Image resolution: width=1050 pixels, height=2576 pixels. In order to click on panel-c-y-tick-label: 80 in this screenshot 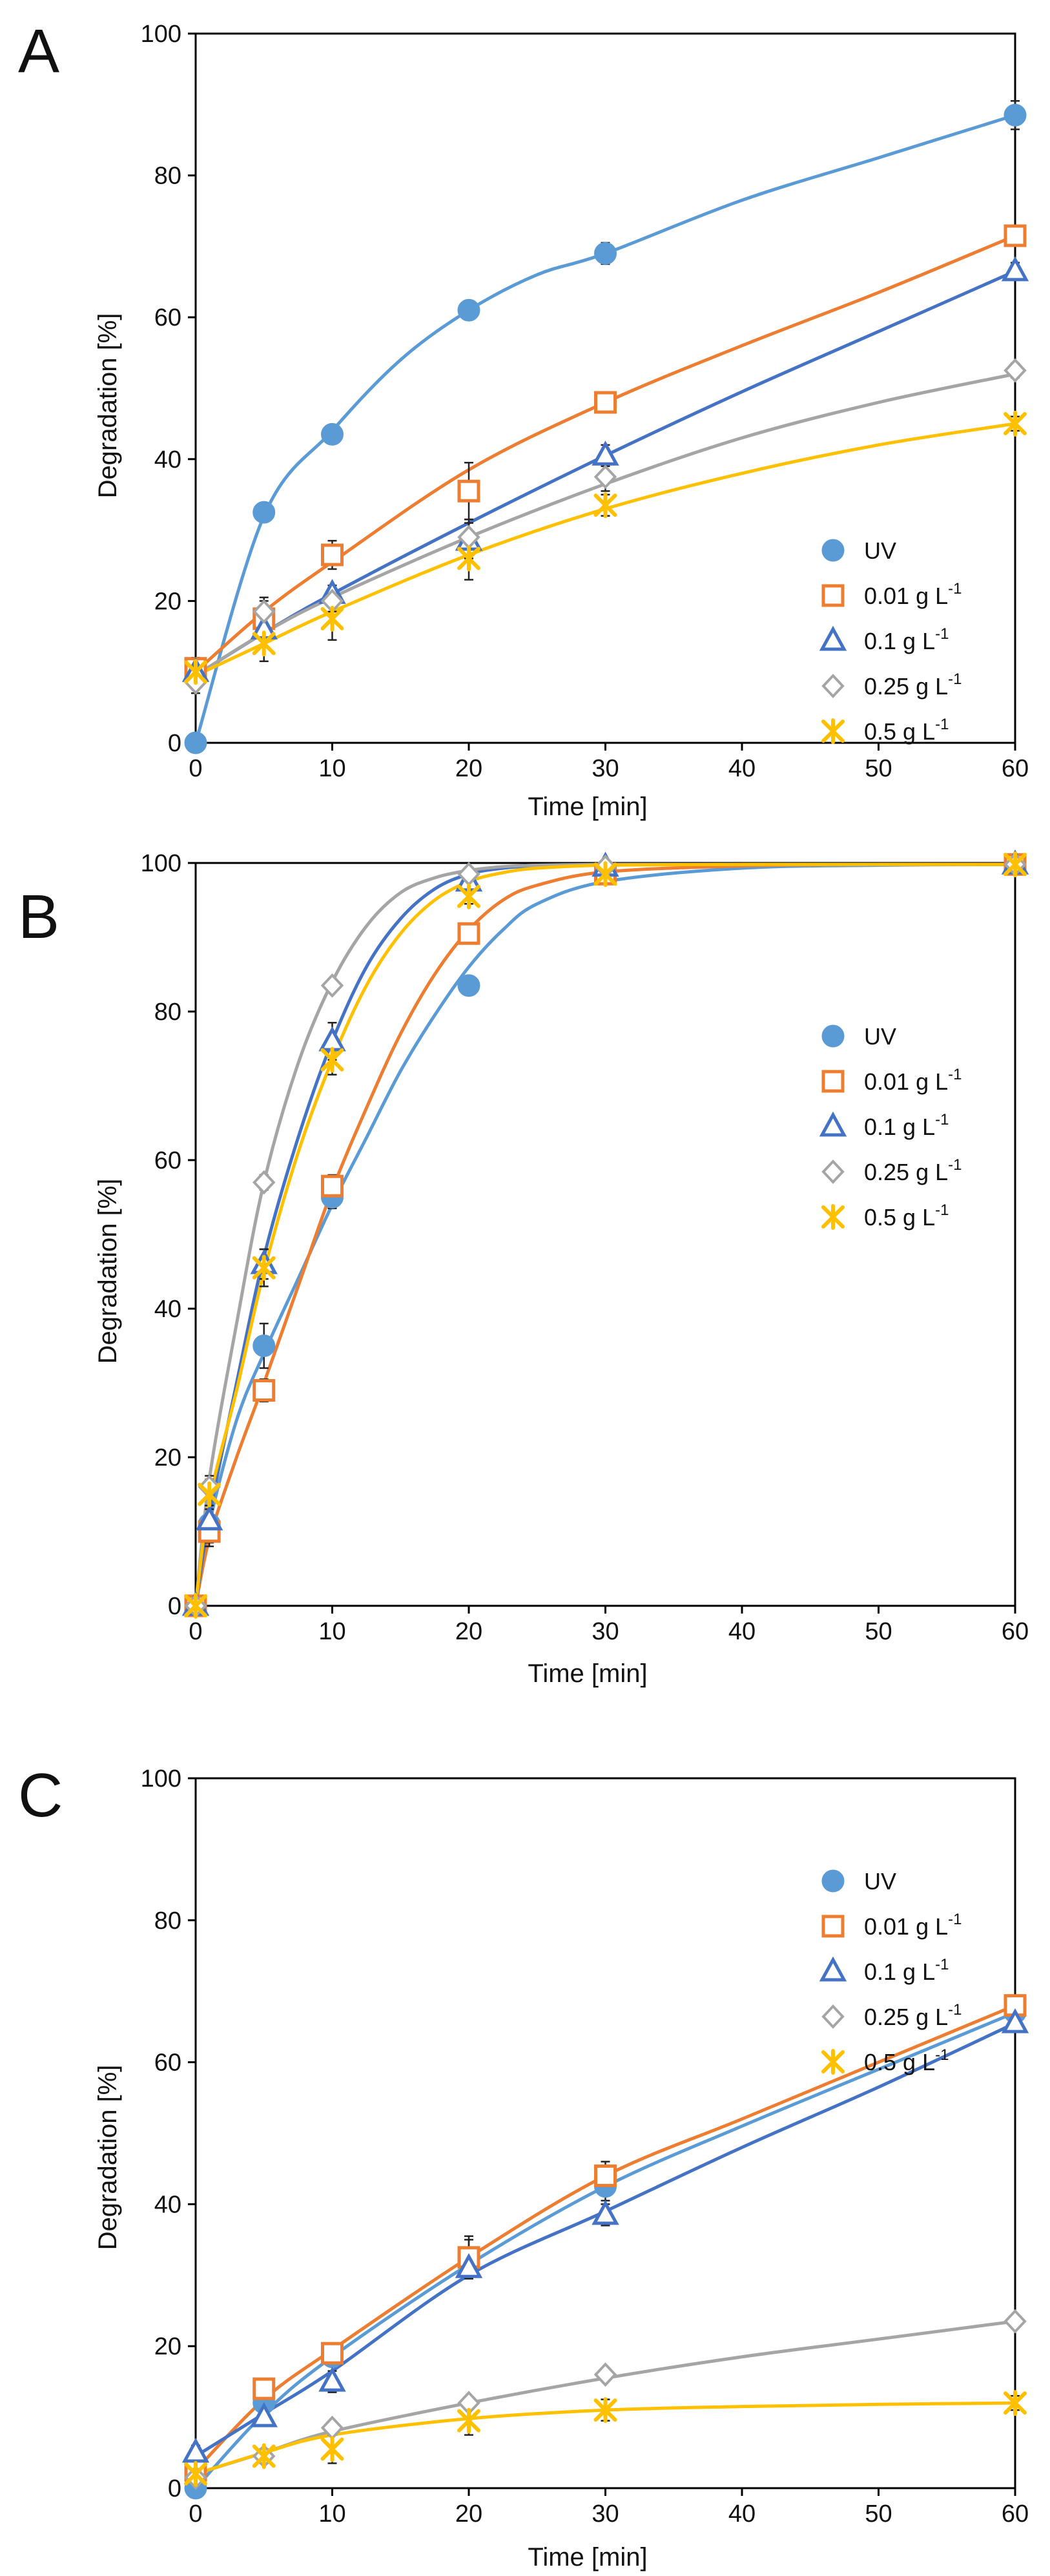, I will do `click(167, 1921)`.